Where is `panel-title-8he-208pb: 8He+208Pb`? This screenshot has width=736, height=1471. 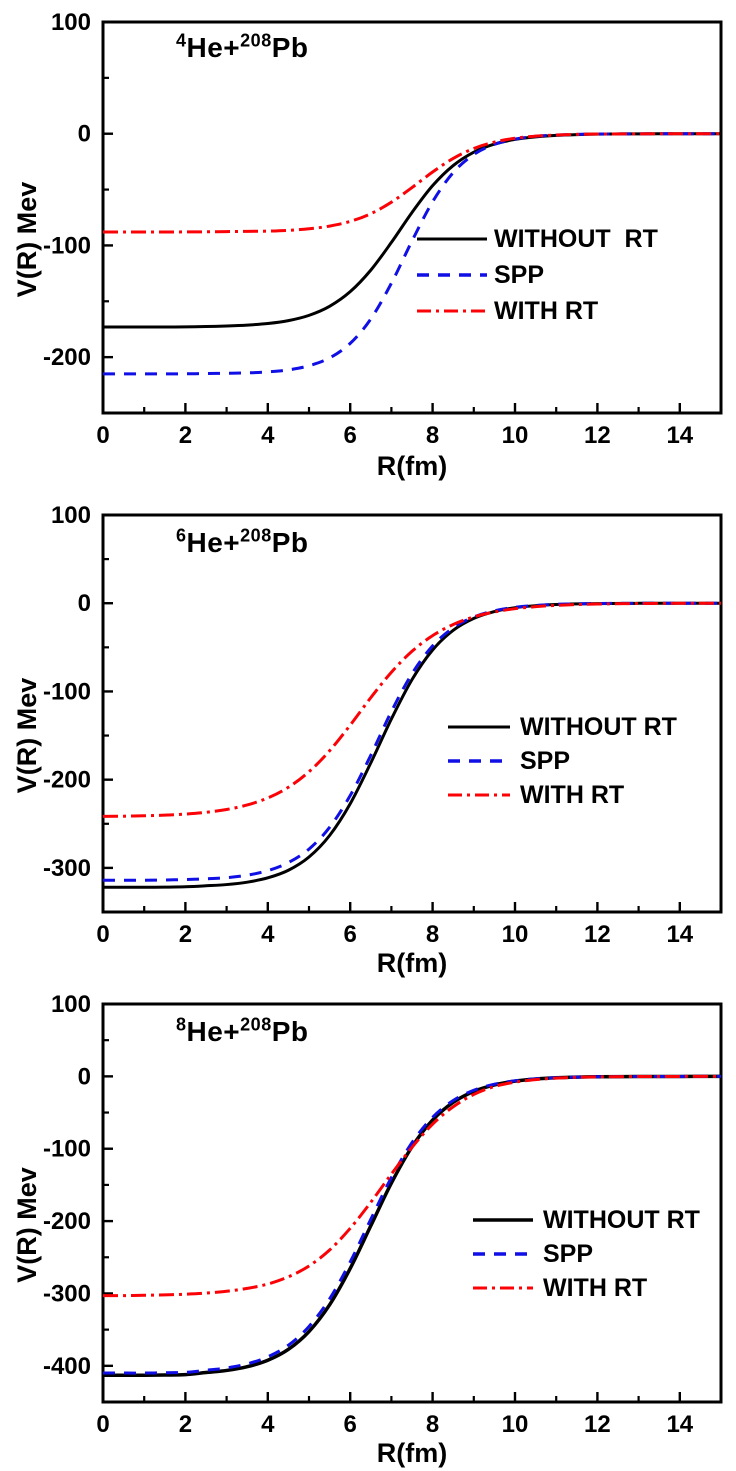
panel-title-8he-208pb: 8He+208Pb is located at coordinates (242, 1032).